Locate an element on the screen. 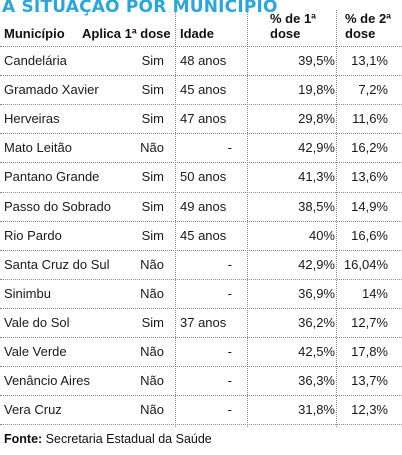 This screenshot has width=402, height=455. table-row: Candelária Sim 48 anos 39,5% 13,1% is located at coordinates (201, 61).